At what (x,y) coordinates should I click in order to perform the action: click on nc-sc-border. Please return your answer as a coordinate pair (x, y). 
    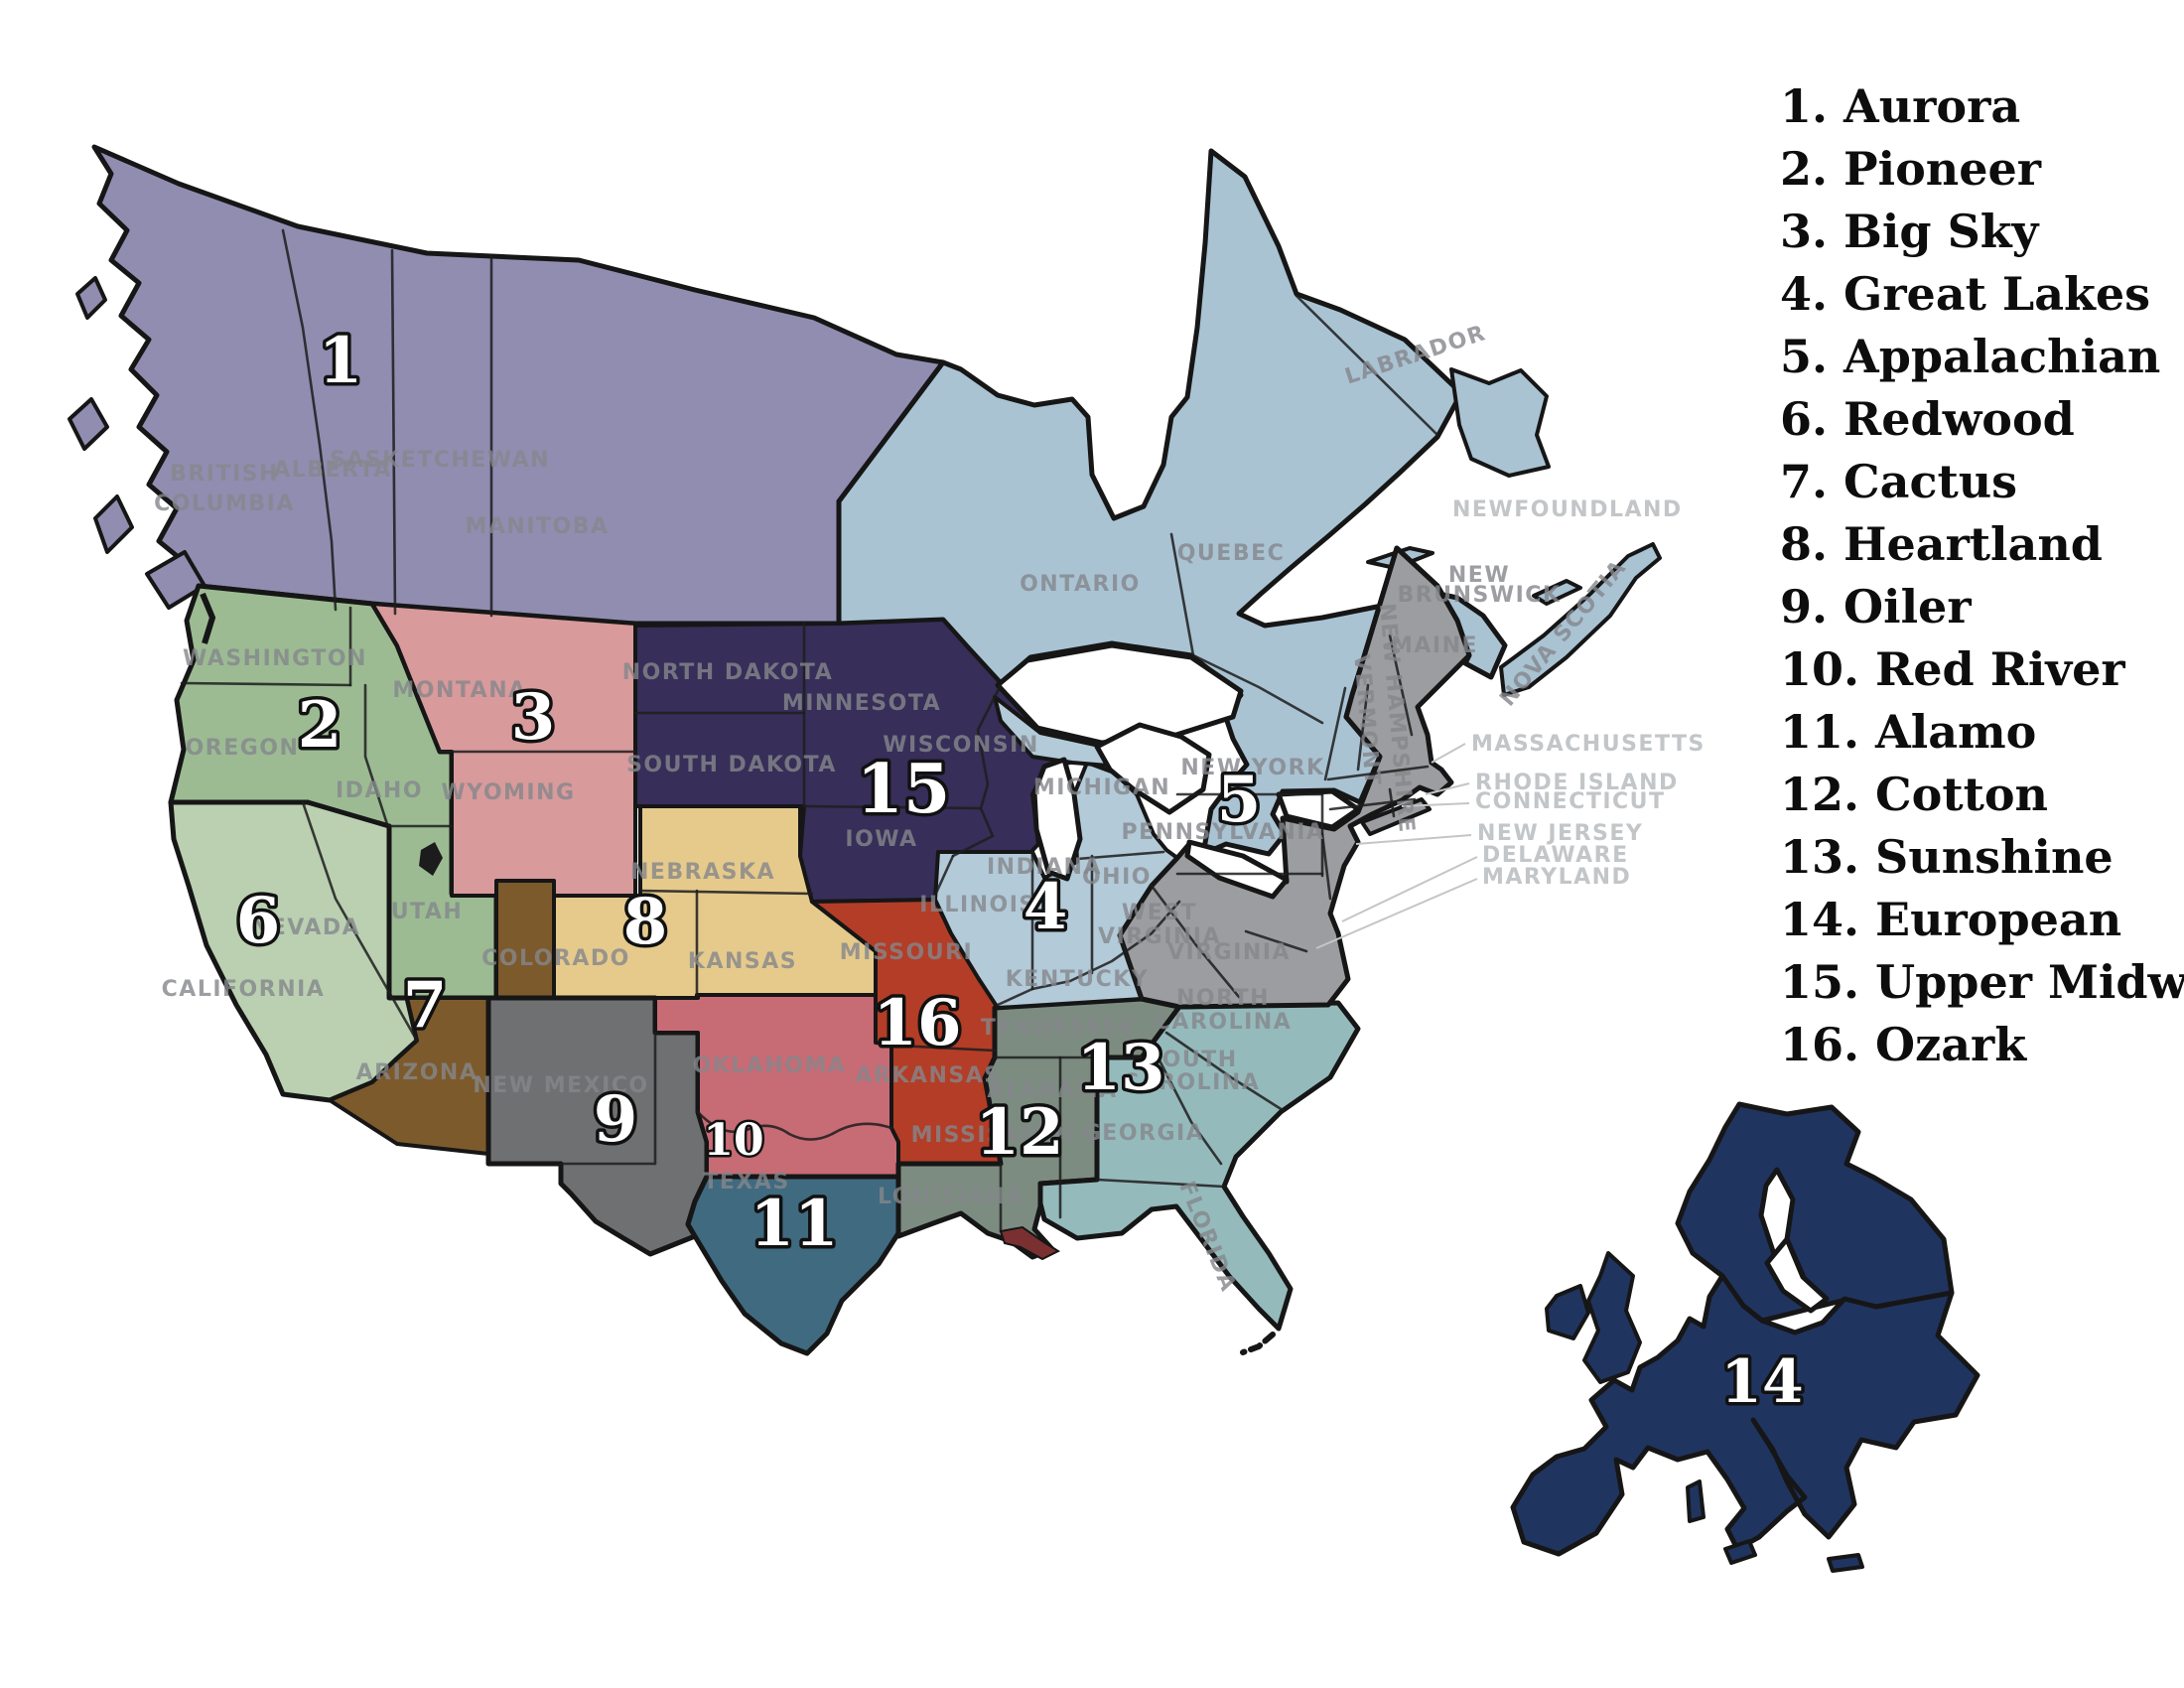
    Looking at the image, I should click on (1224, 1071).